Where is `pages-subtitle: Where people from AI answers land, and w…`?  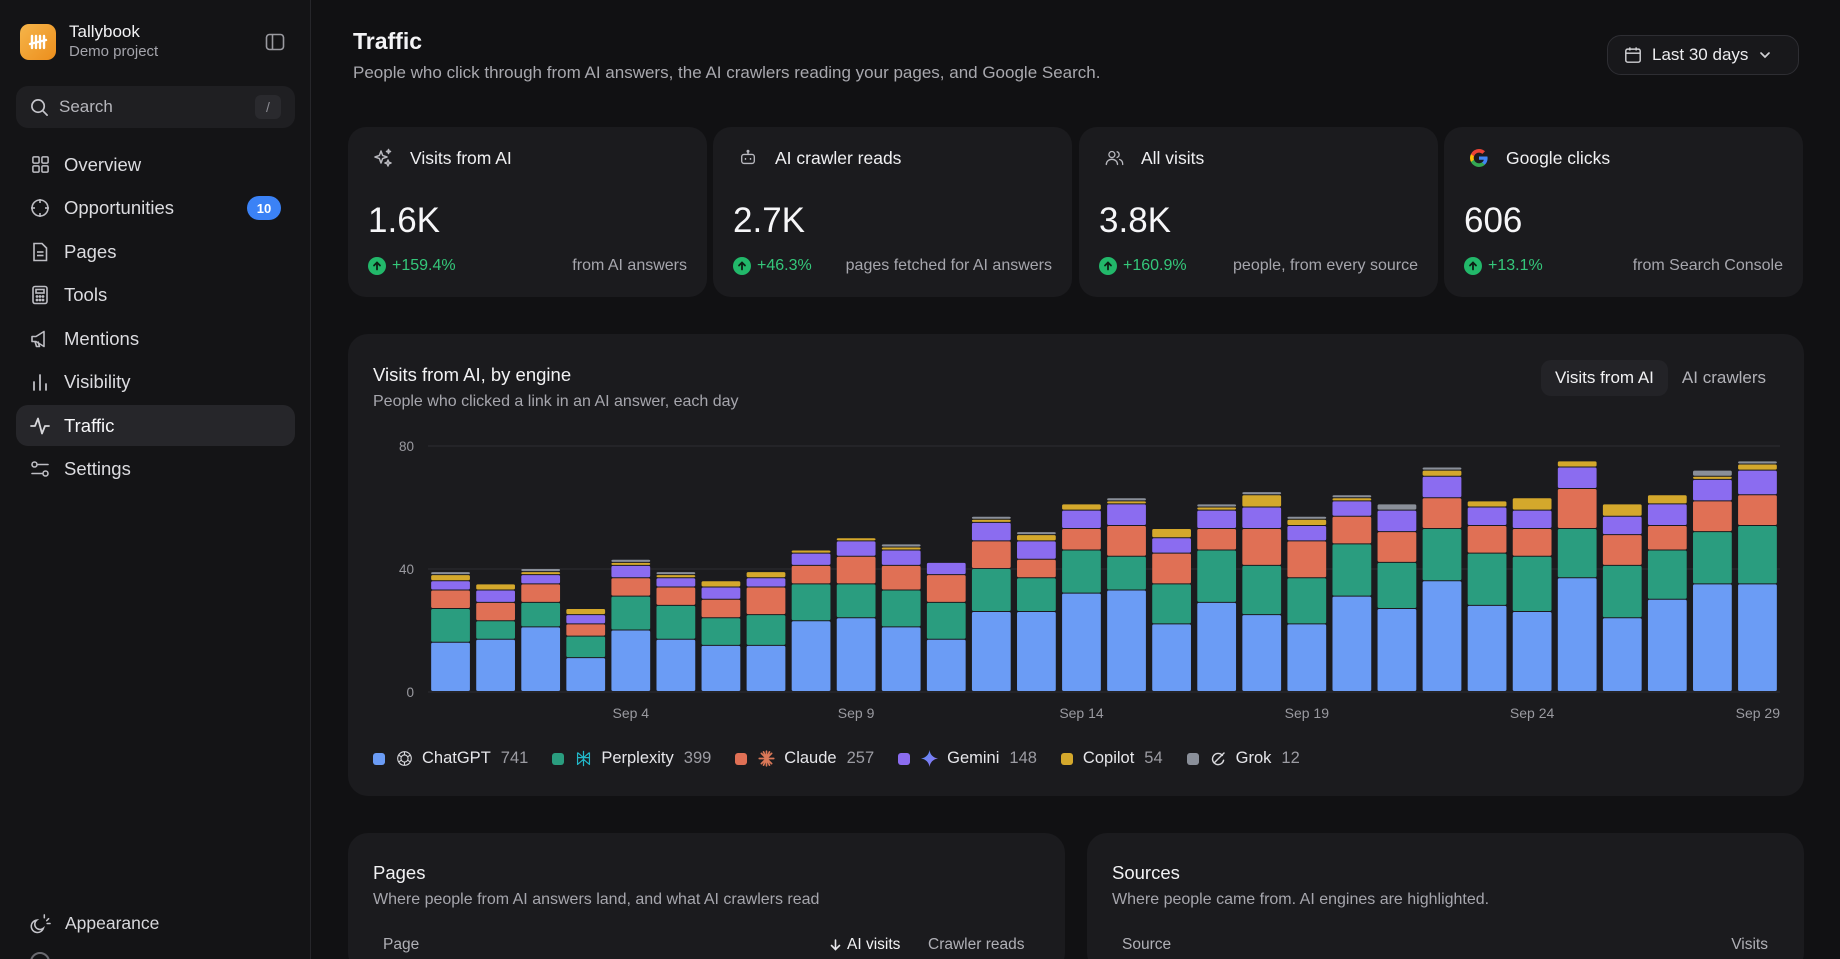
pages-subtitle: Where people from AI answers land, and w… is located at coordinates (596, 899).